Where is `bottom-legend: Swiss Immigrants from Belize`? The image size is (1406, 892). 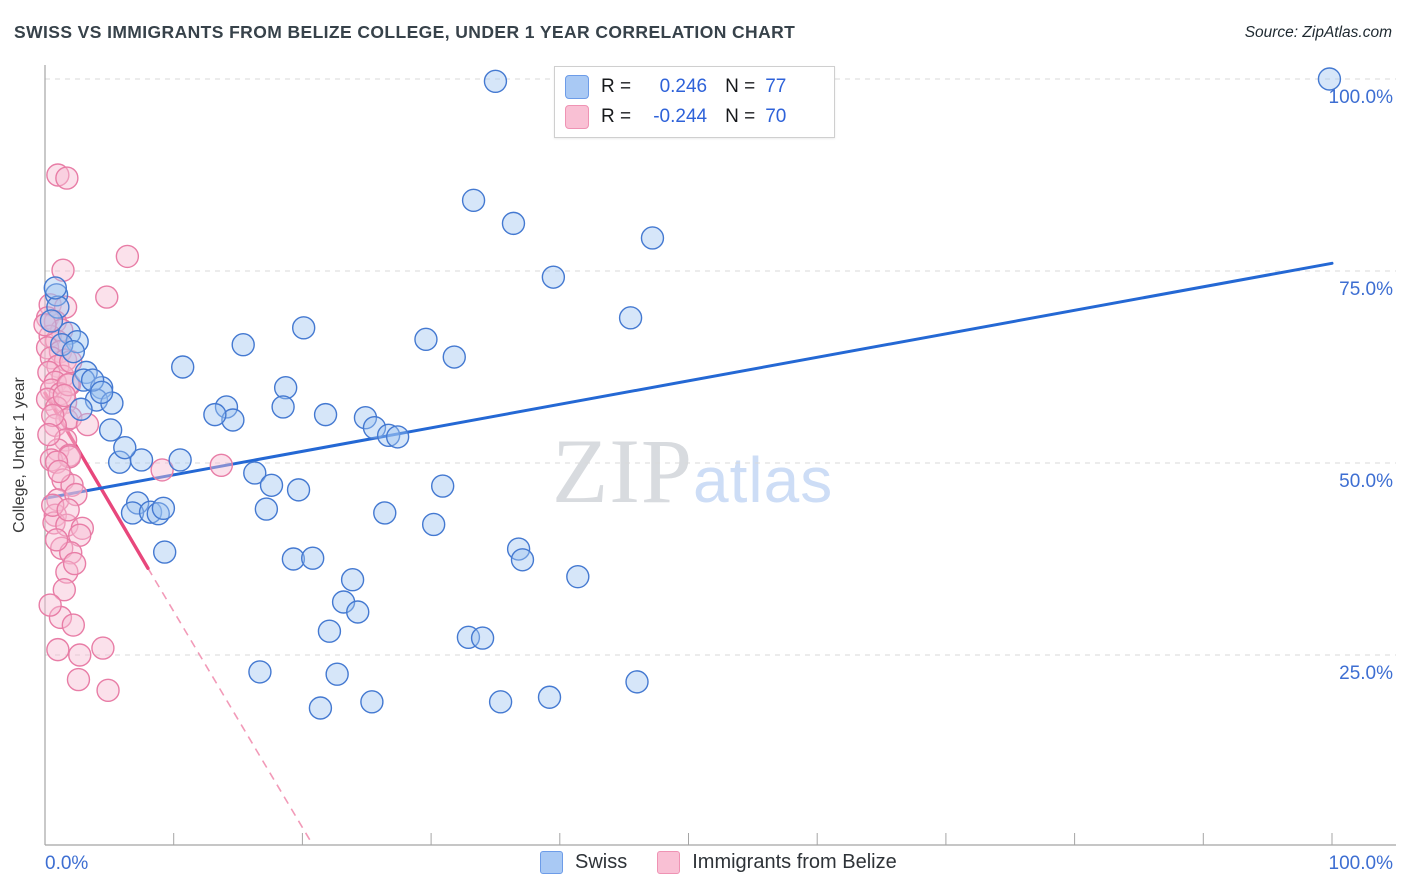
bottom-legend: Swiss Immigrants from Belize is located at coordinates (718, 862).